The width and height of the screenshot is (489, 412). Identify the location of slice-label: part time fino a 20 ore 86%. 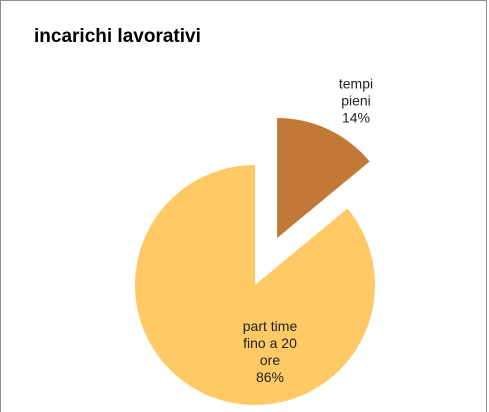
(270, 352).